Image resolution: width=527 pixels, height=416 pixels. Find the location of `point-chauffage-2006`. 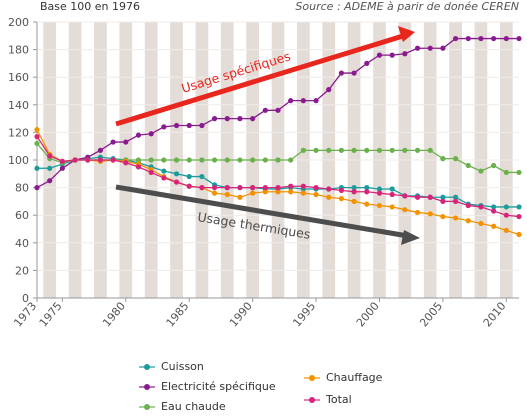

point-chauffage-2006 is located at coordinates (455, 218).